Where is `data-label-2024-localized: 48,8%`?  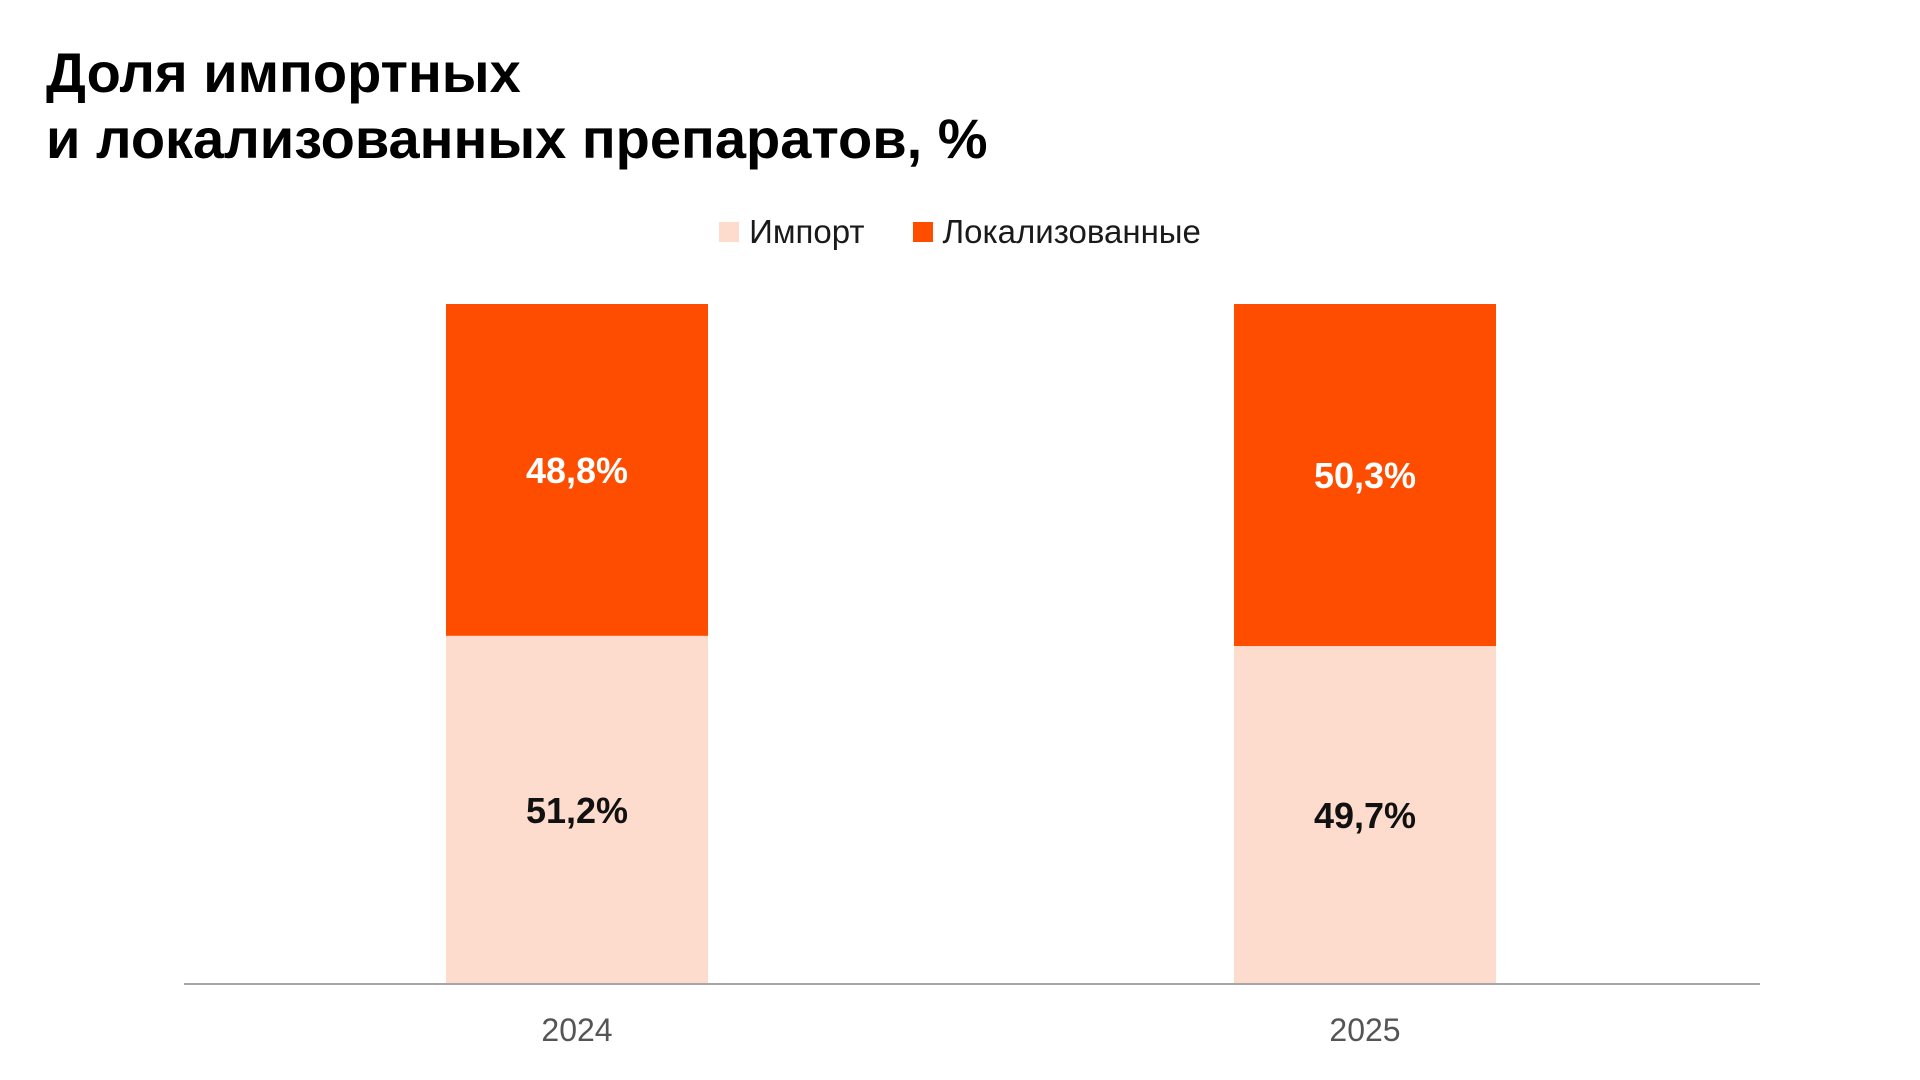 data-label-2024-localized: 48,8% is located at coordinates (577, 470).